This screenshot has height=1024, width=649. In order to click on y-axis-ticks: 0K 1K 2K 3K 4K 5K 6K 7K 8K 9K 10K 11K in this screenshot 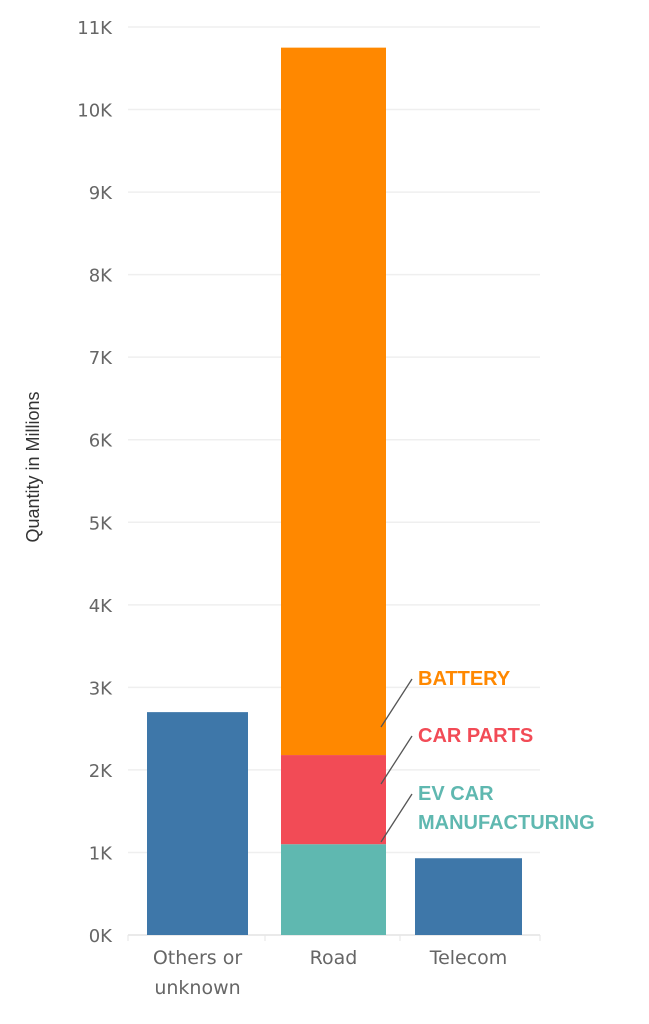, I will do `click(95, 482)`.